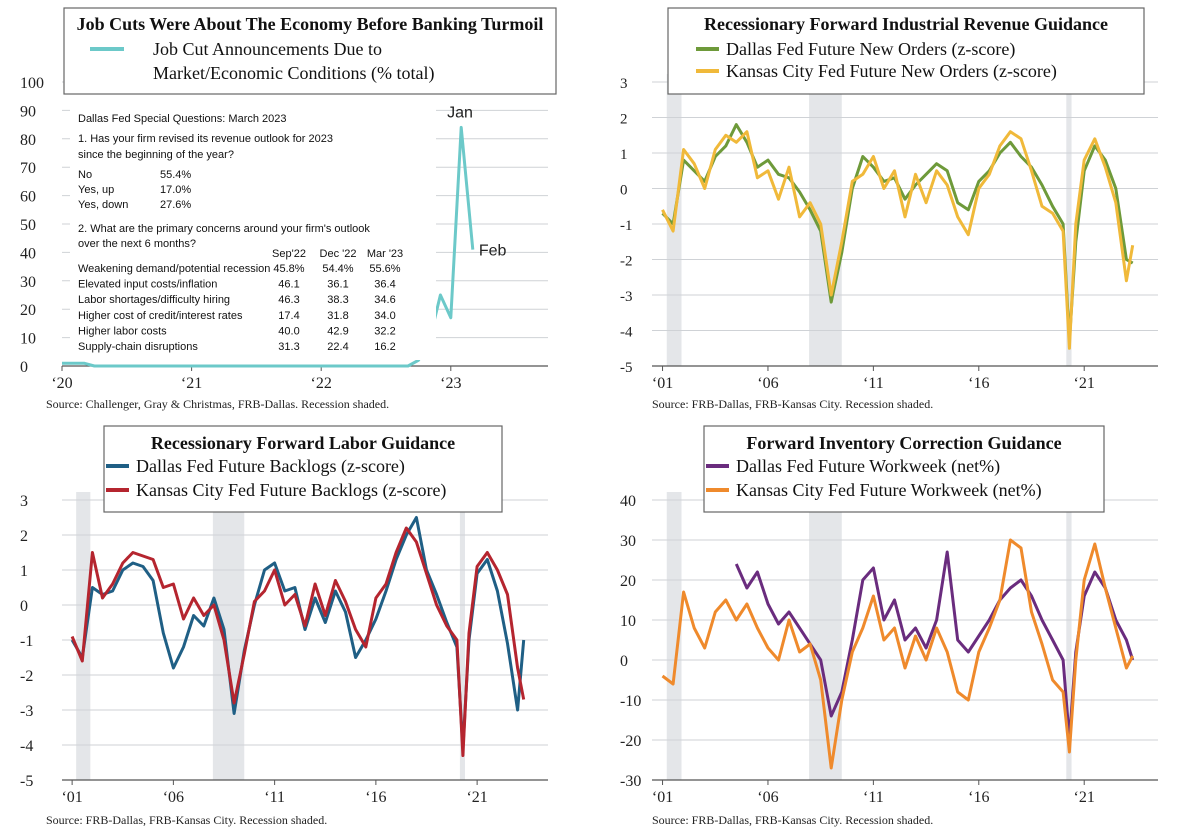 This screenshot has height=838, width=1200. I want to click on concern-value: 16.2, so click(384, 347).